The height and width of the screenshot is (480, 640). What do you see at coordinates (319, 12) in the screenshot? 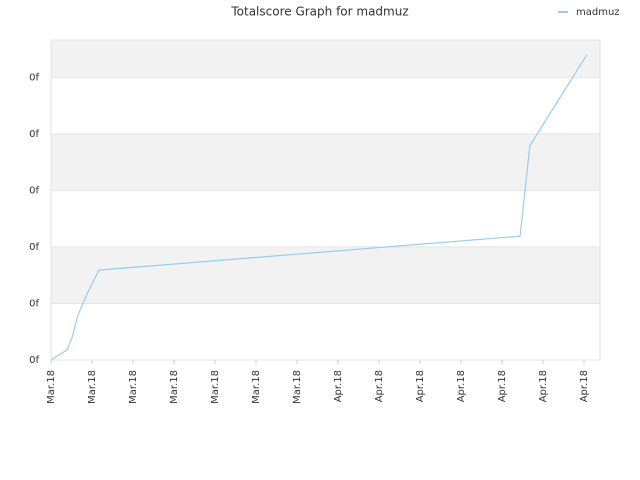
I see `chart-title: Totalscore Graph for madmuz` at bounding box center [319, 12].